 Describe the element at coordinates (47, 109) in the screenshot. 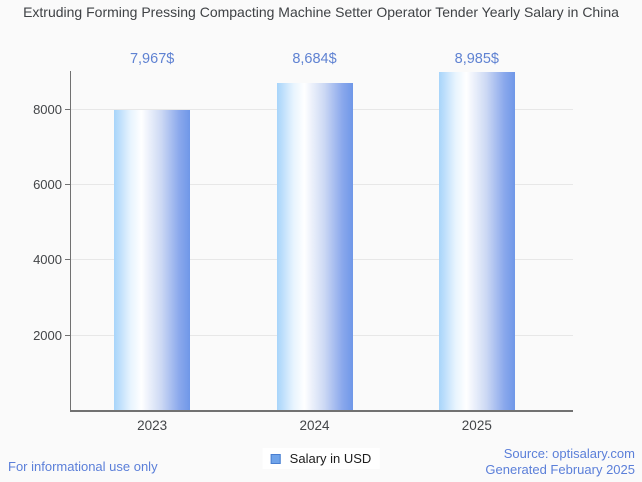

I see `y-axis-tick-label: 8000` at that location.